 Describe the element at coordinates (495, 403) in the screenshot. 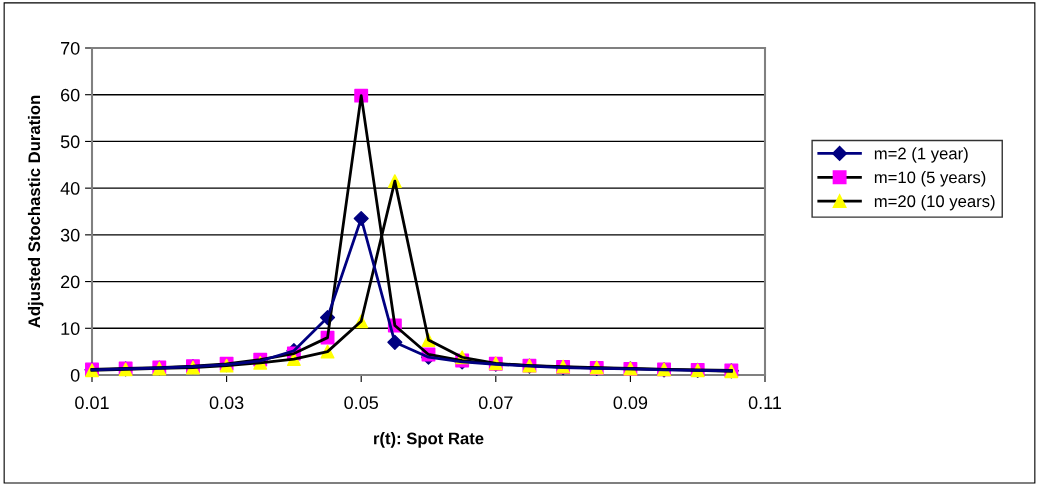

I see `x-tick-label: 0.07` at that location.